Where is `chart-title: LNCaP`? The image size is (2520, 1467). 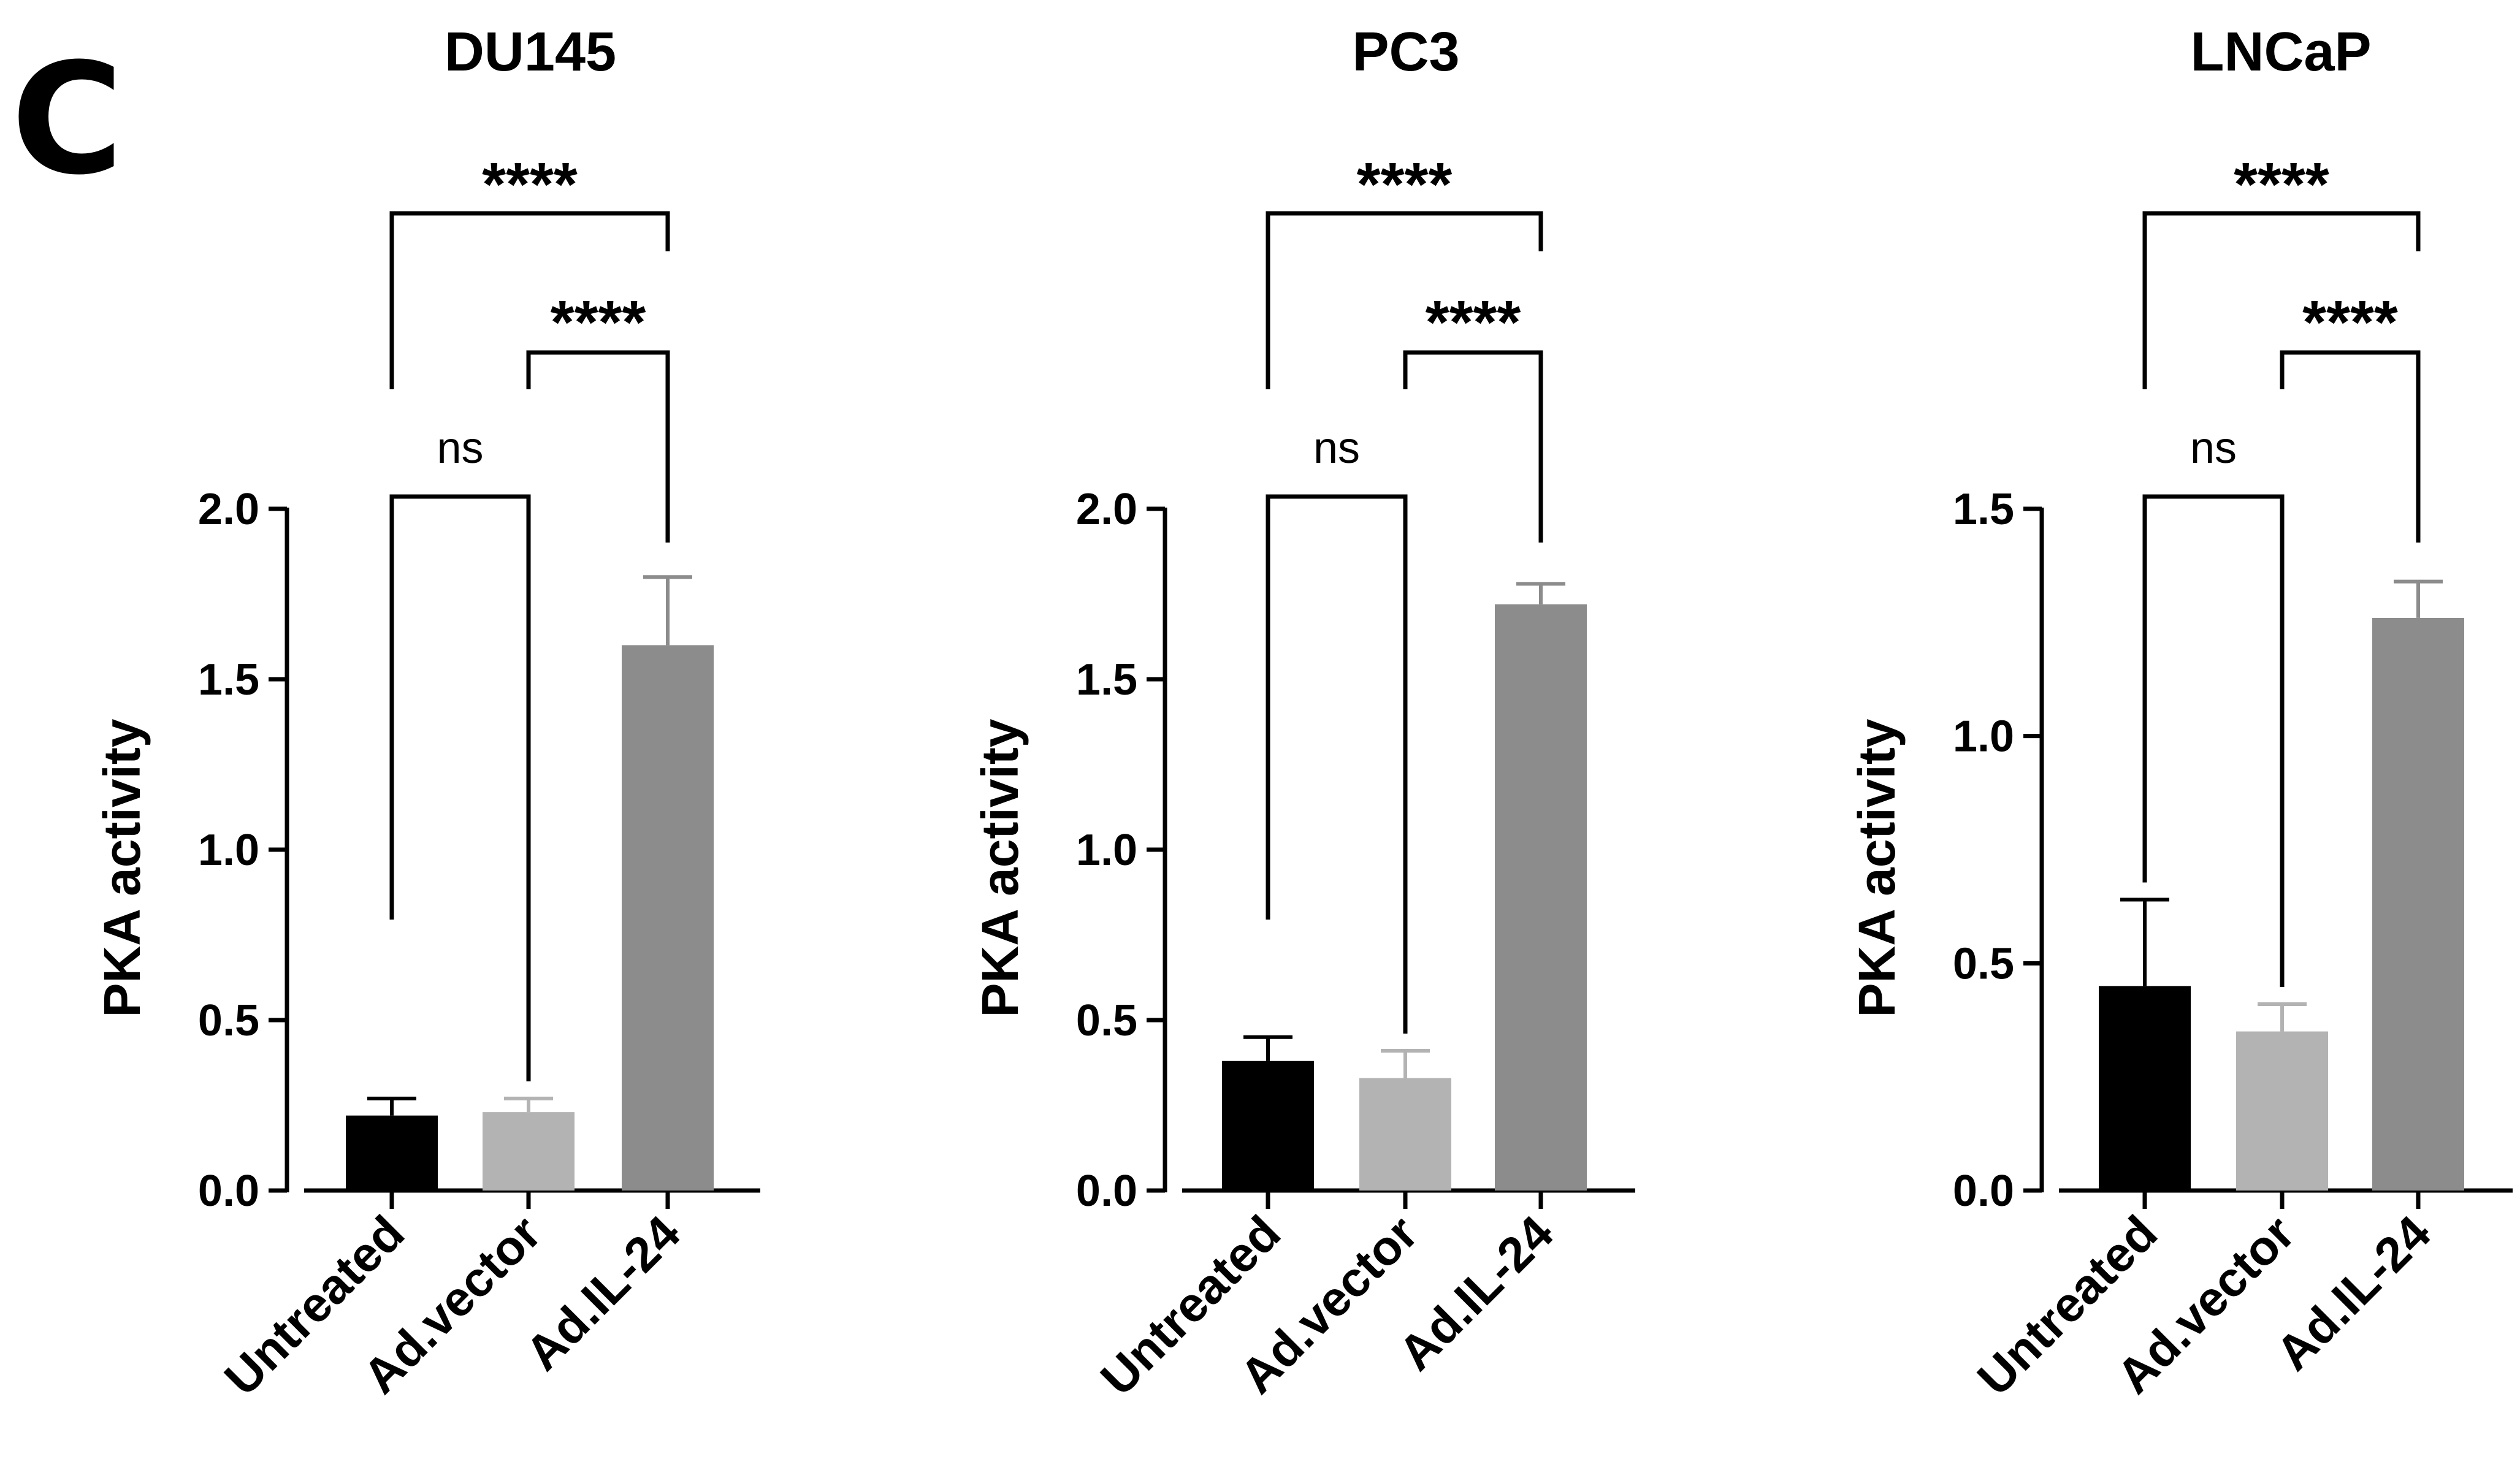
chart-title: LNCaP is located at coordinates (2280, 52).